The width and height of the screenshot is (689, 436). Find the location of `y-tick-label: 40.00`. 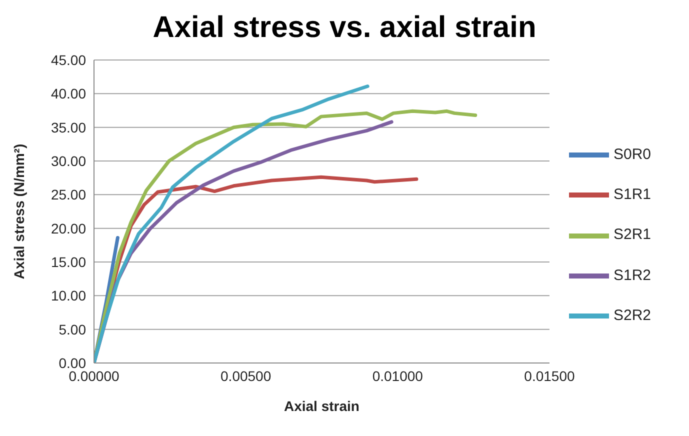

y-tick-label: 40.00 is located at coordinates (68, 94).